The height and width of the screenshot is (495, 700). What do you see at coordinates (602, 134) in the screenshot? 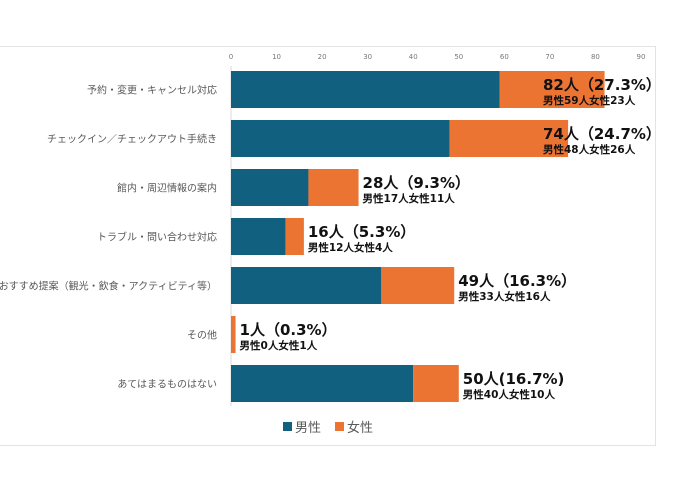
I see `data-label-total: 74人（24.7%）` at bounding box center [602, 134].